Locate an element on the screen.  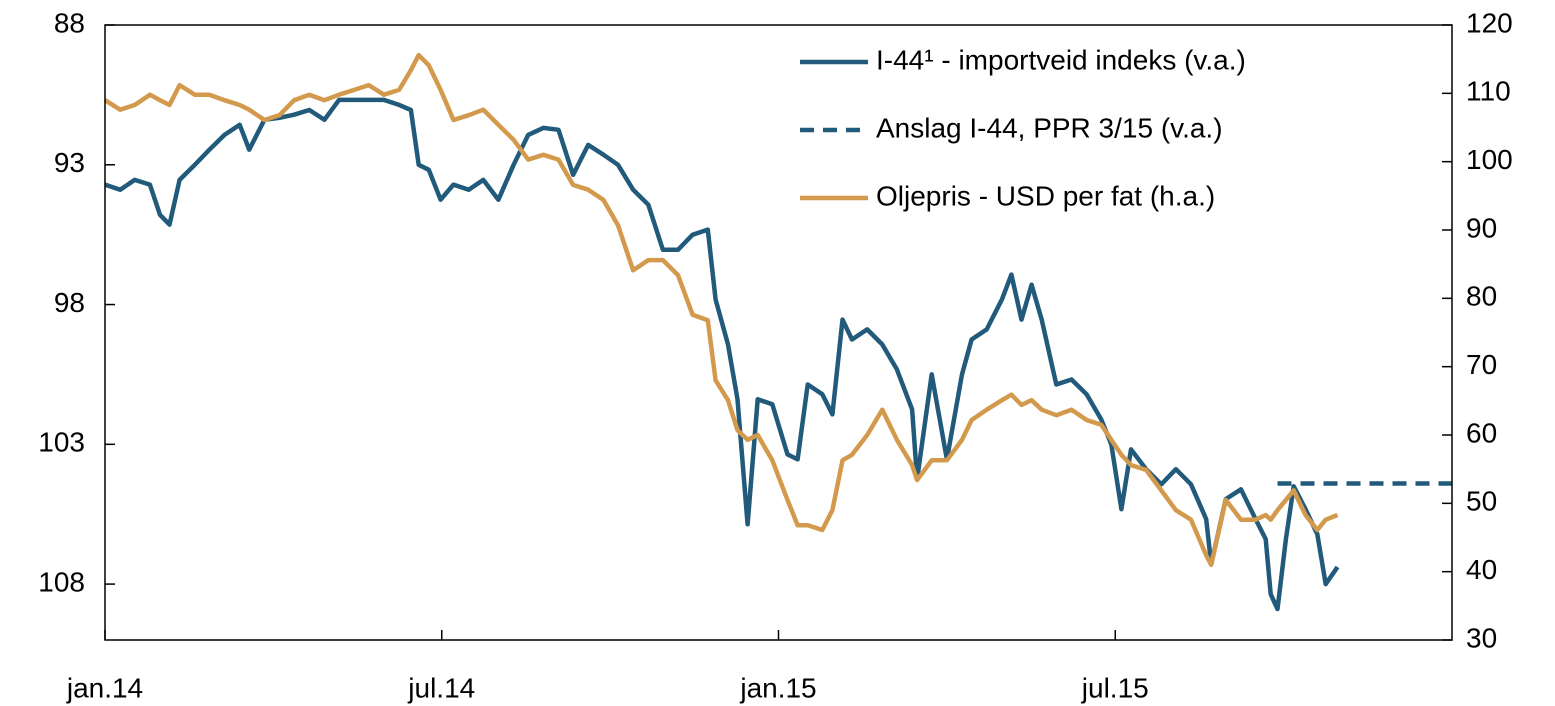
y2-tick-label: 120 is located at coordinates (1489, 22).